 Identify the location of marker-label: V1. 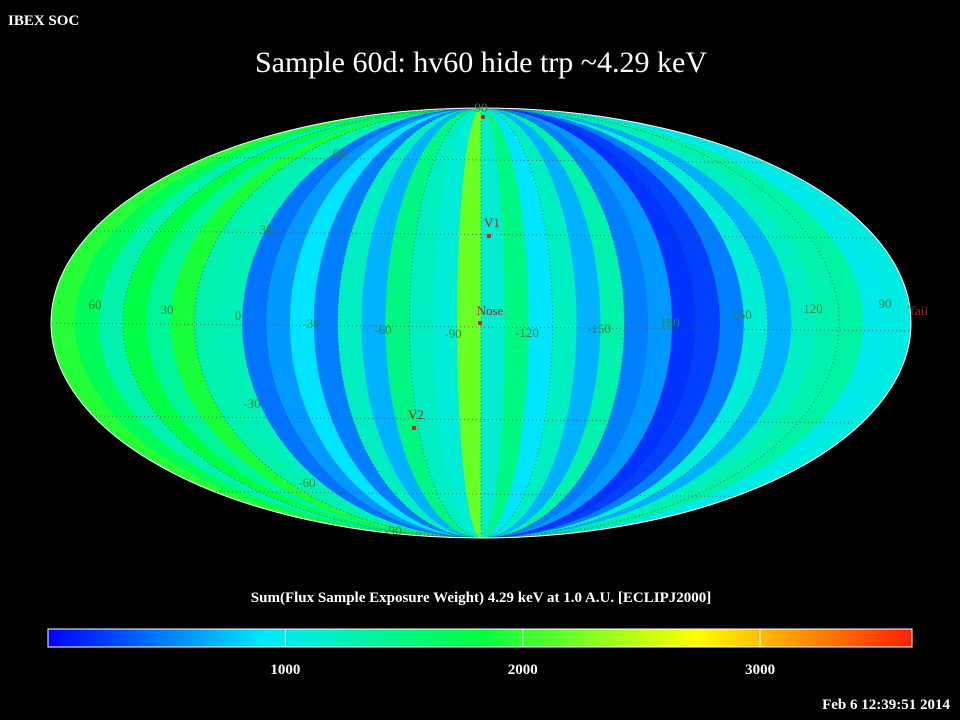
(492, 222).